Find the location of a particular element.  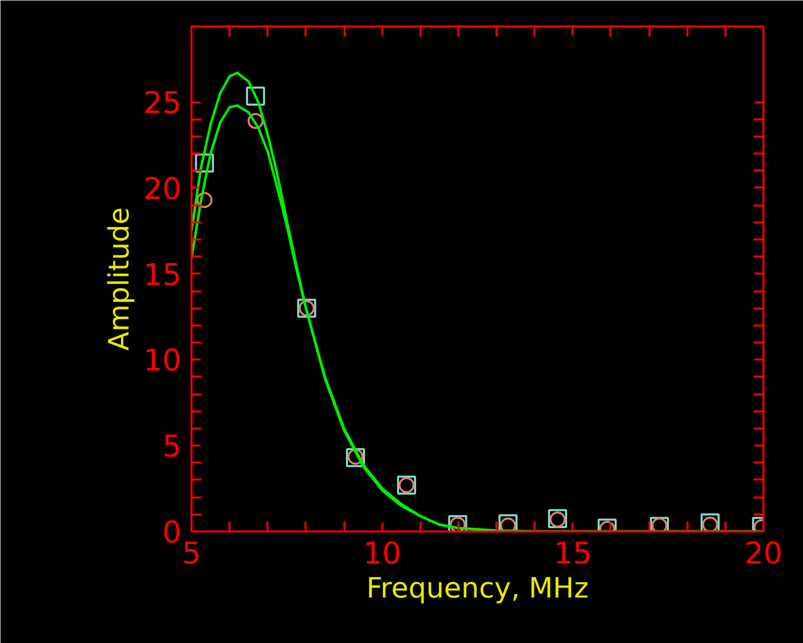

y-tick-label: 5 is located at coordinates (172, 447).